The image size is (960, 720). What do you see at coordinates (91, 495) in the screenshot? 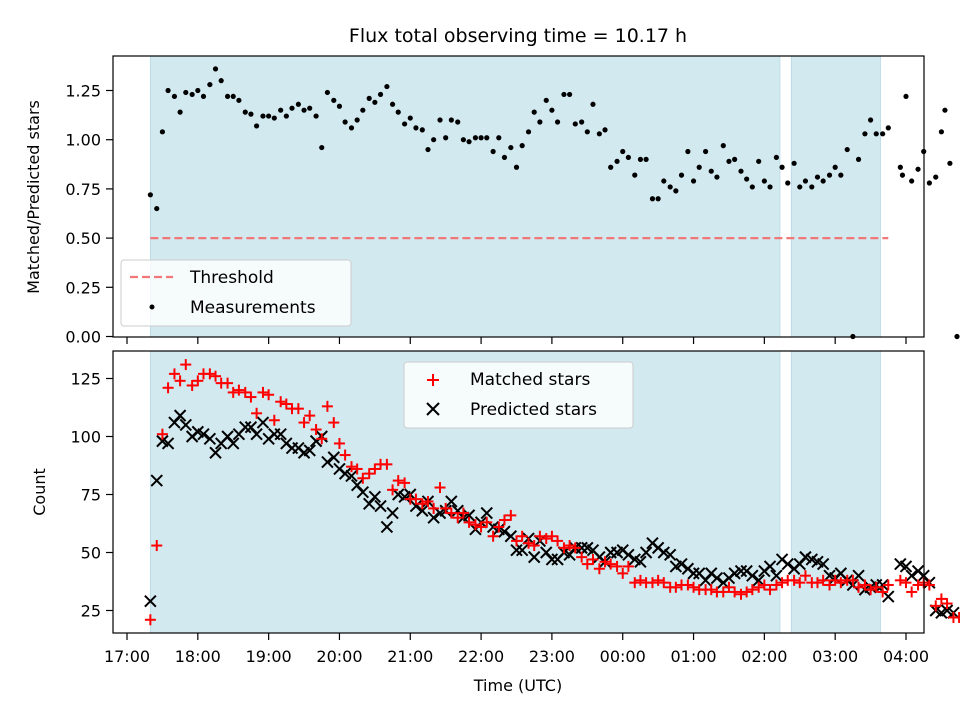
I see `bottom-y-axis: 25 50 75 100 125` at bounding box center [91, 495].